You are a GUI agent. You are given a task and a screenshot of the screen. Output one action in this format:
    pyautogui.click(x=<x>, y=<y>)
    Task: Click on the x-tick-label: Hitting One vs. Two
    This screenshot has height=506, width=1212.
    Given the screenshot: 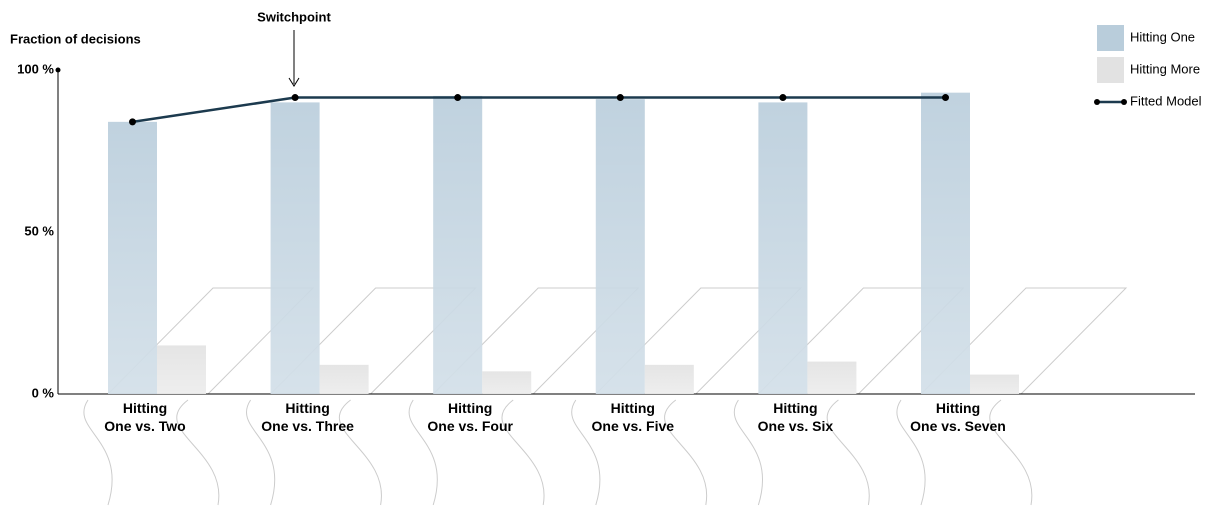 What is the action you would take?
    pyautogui.click(x=145, y=417)
    